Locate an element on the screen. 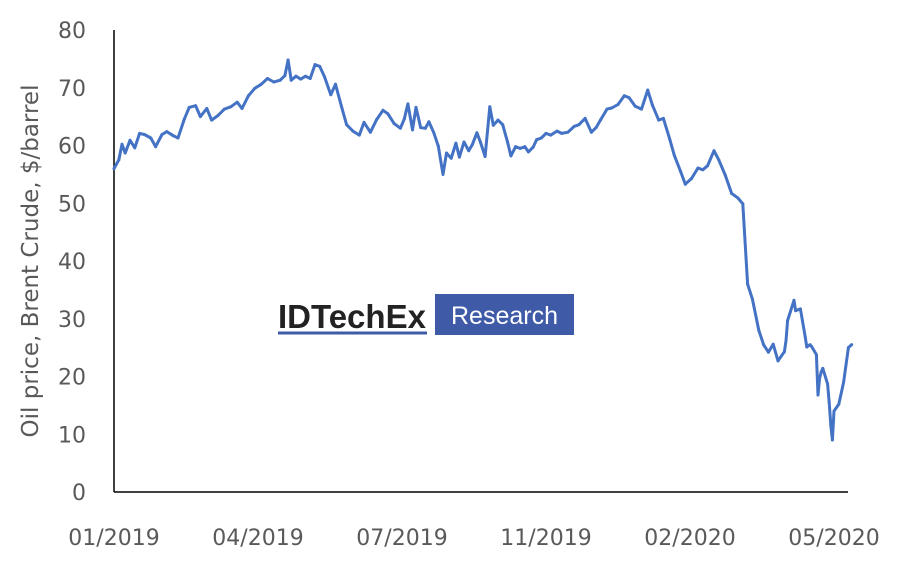 This screenshot has width=906, height=564. x-tick-label: 02/2020 is located at coordinates (689, 538).